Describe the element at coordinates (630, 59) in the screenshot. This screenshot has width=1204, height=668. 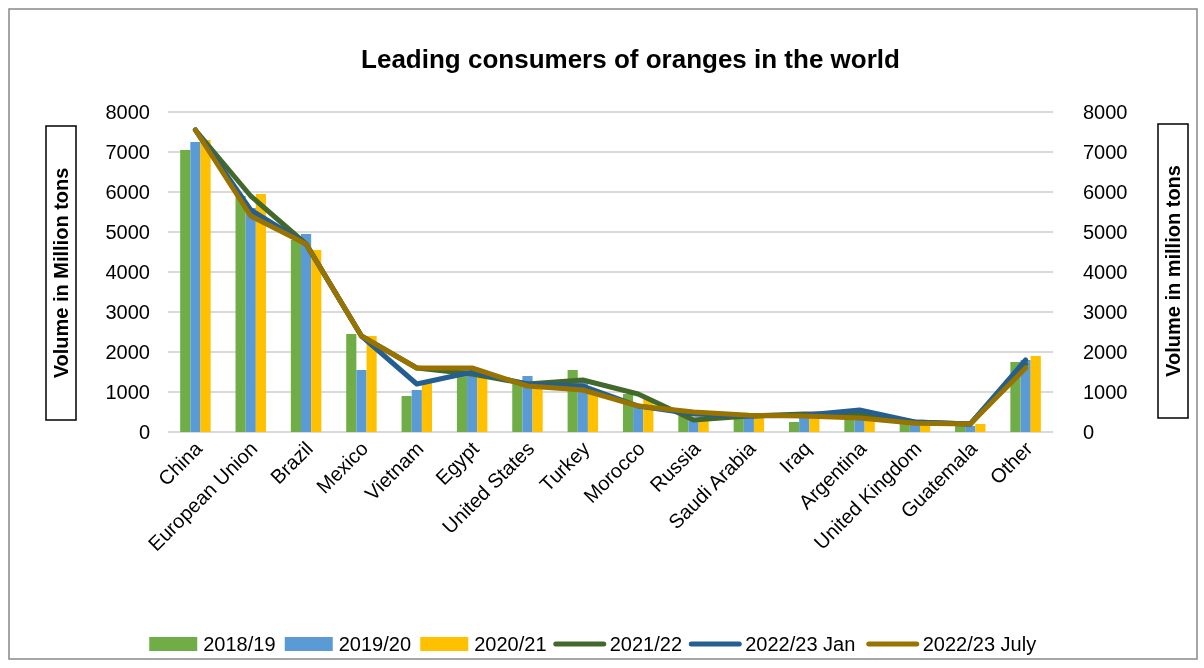
I see `chart-title: Leading consumers of oranges in the world` at that location.